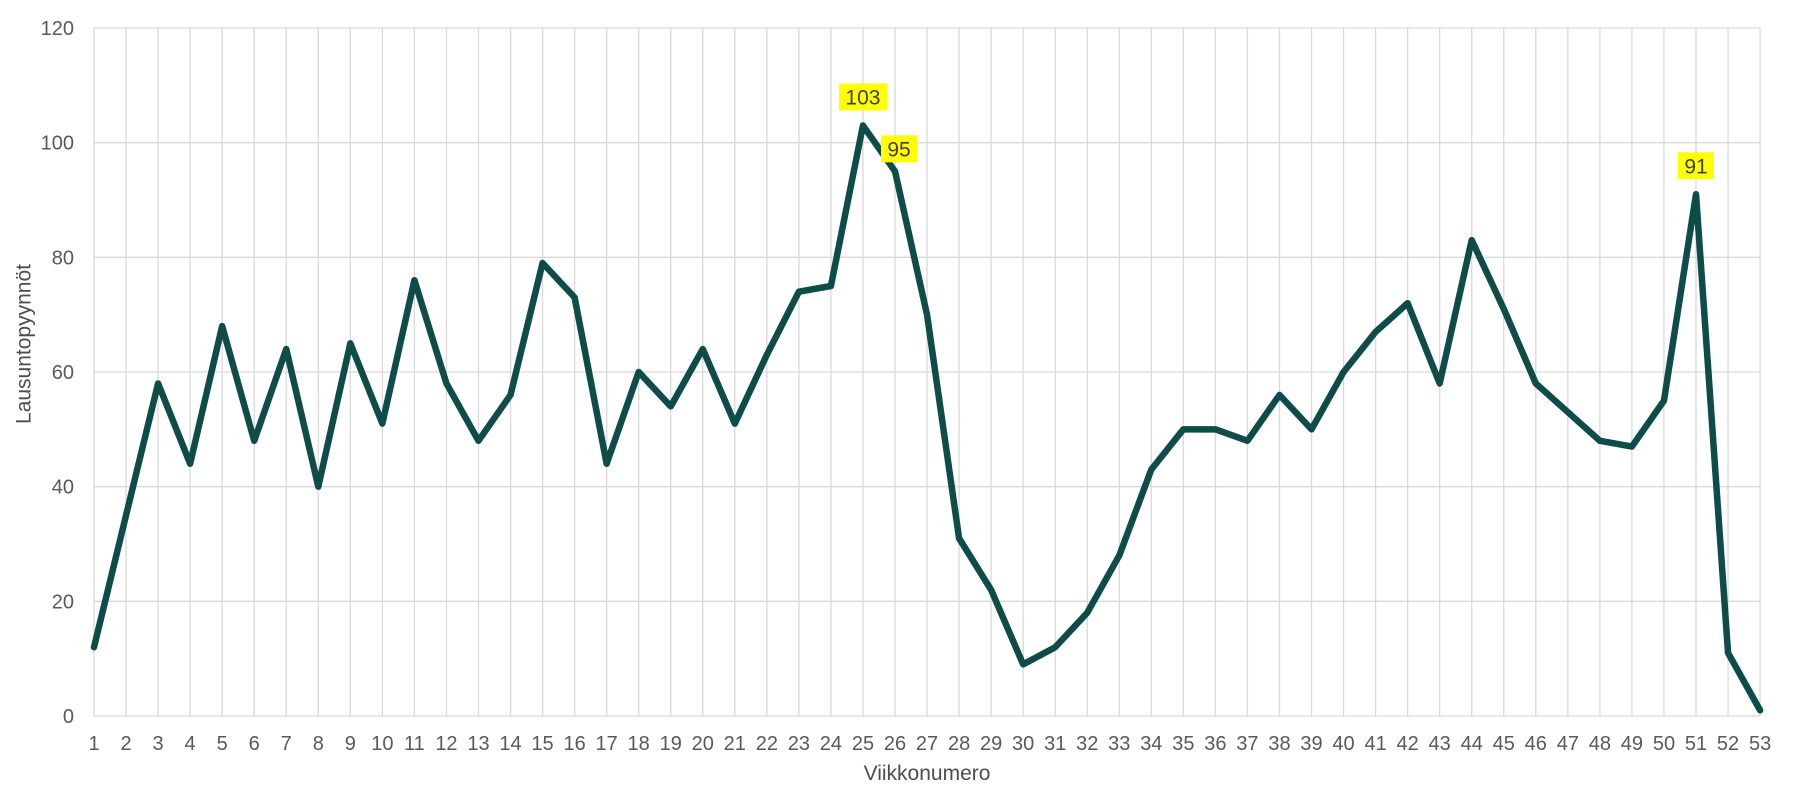  What do you see at coordinates (1151, 744) in the screenshot?
I see `x-tick-label: 34` at bounding box center [1151, 744].